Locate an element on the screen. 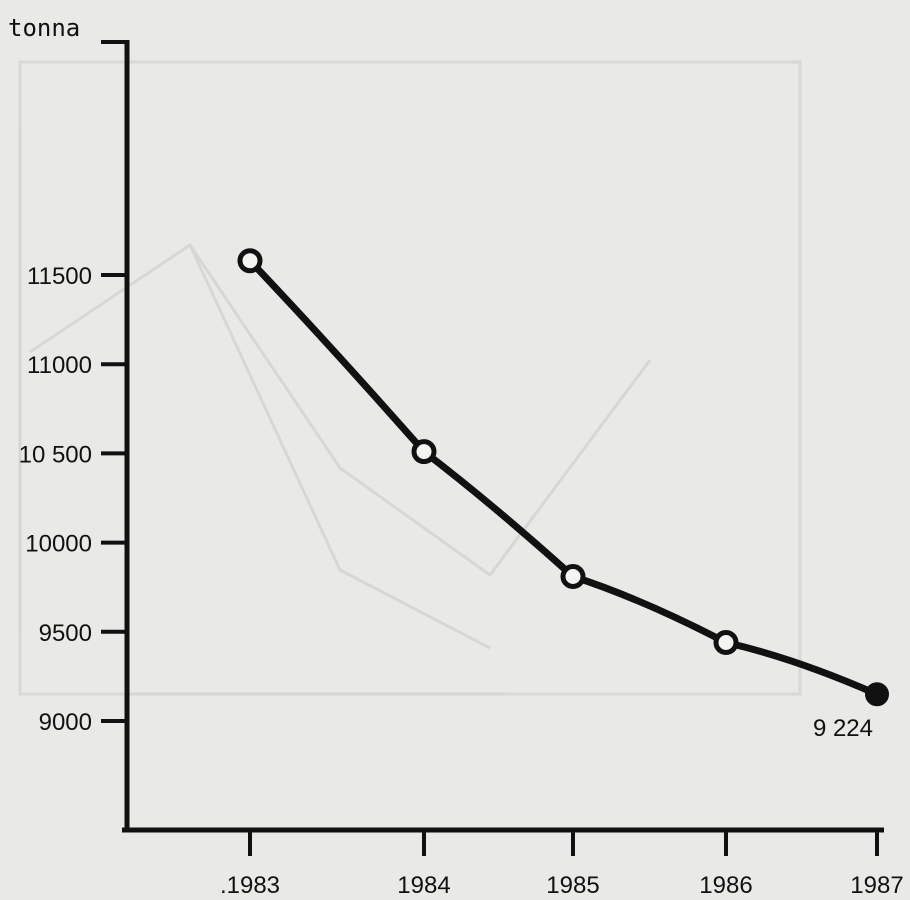 The image size is (910, 900). x-tick-label: 1984 is located at coordinates (423, 885).